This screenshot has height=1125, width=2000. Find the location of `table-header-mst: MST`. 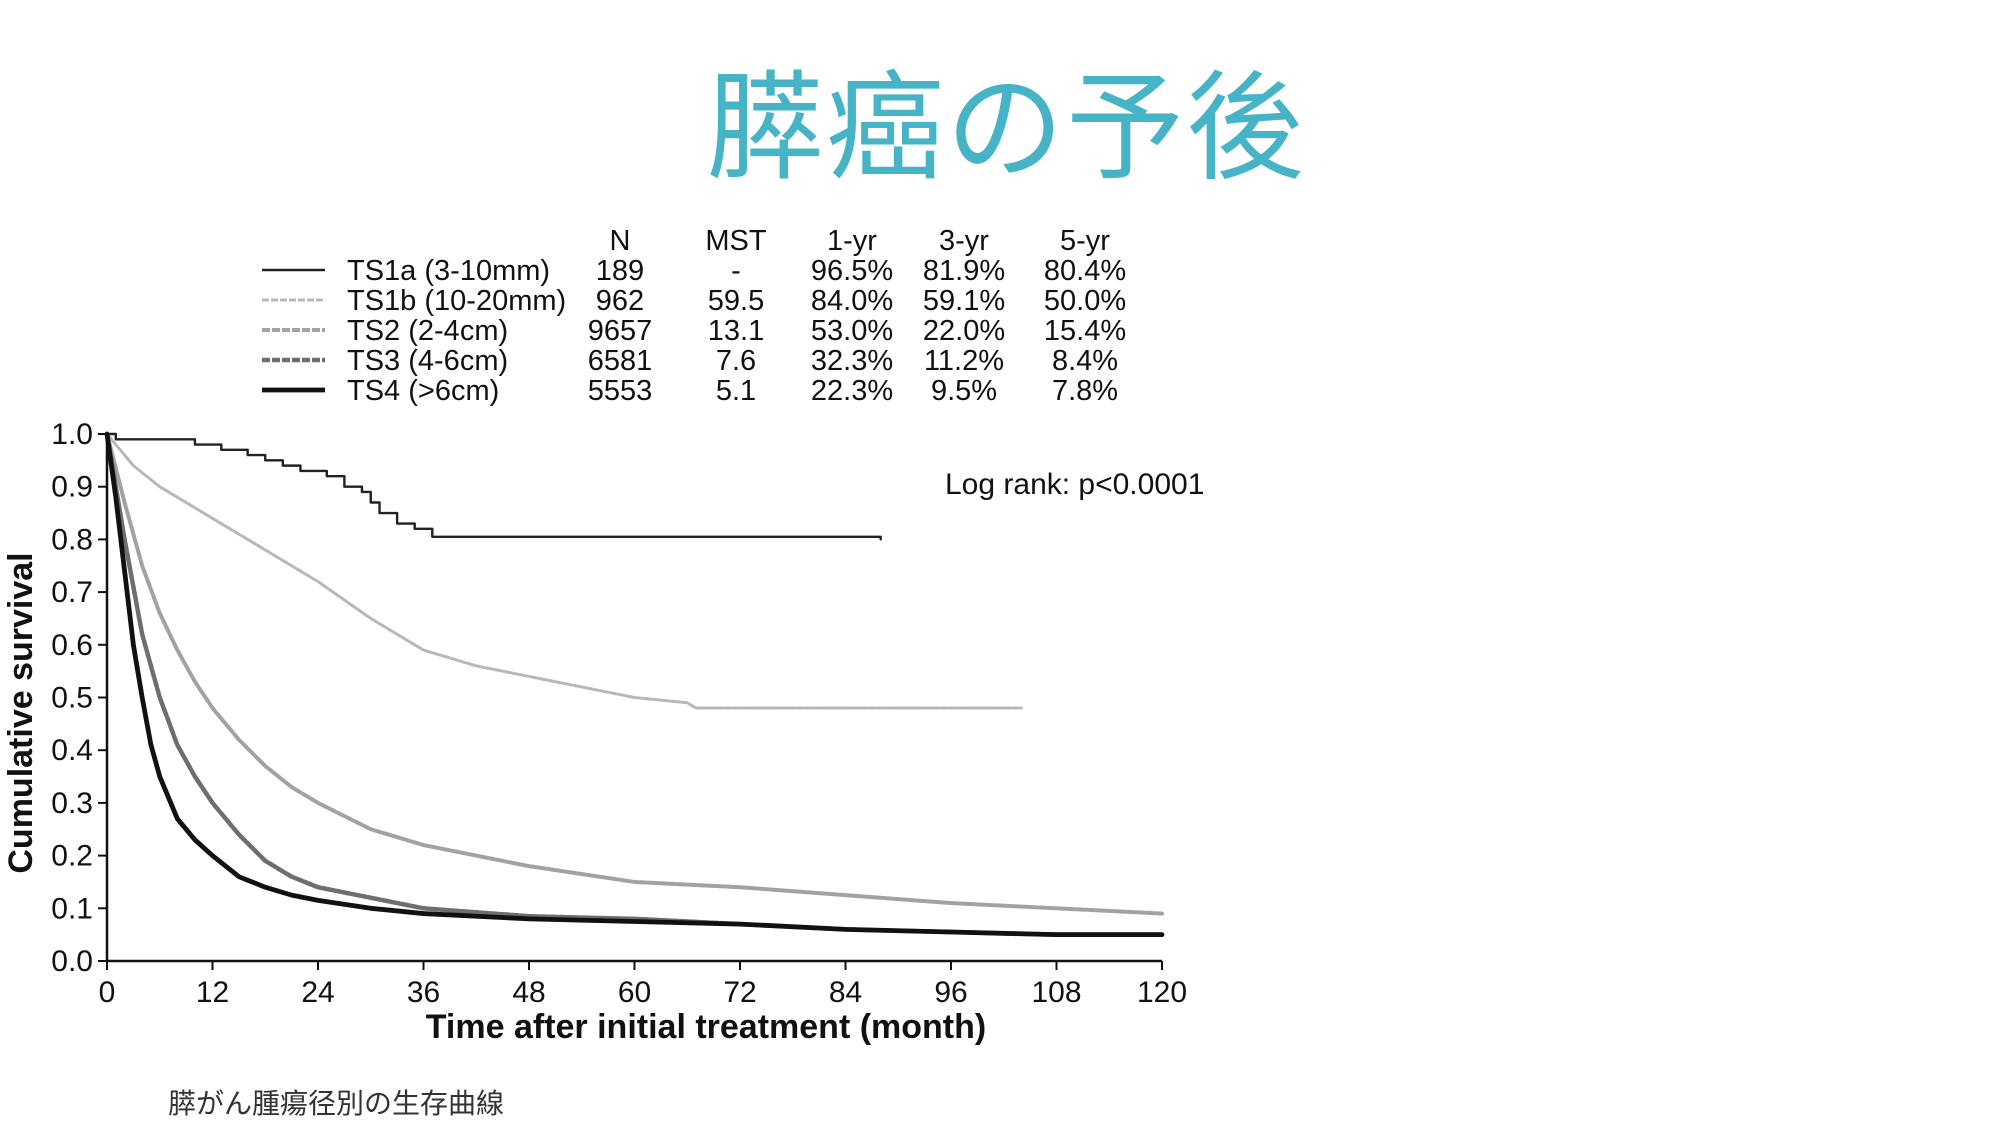

table-header-mst: MST is located at coordinates (736, 241).